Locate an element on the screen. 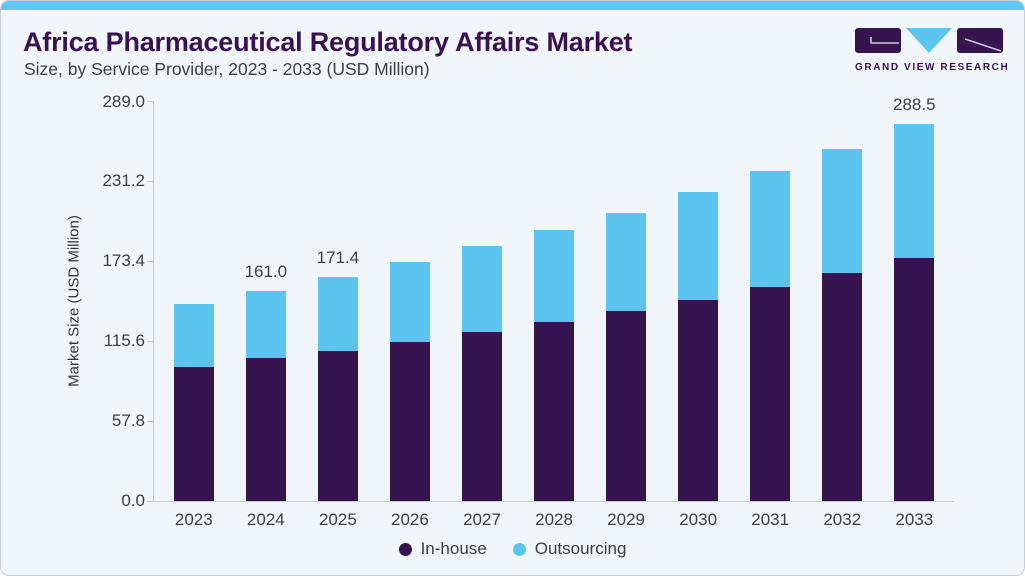 This screenshot has width=1025, height=576. y-axis-tick-label-173.4: 173.4 is located at coordinates (123, 261).